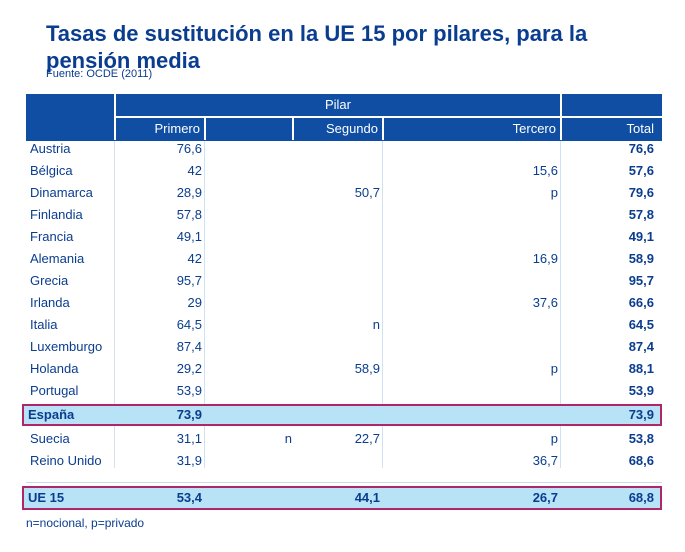 The width and height of the screenshot is (685, 552). I want to click on total-cell: 49,1, so click(641, 236).